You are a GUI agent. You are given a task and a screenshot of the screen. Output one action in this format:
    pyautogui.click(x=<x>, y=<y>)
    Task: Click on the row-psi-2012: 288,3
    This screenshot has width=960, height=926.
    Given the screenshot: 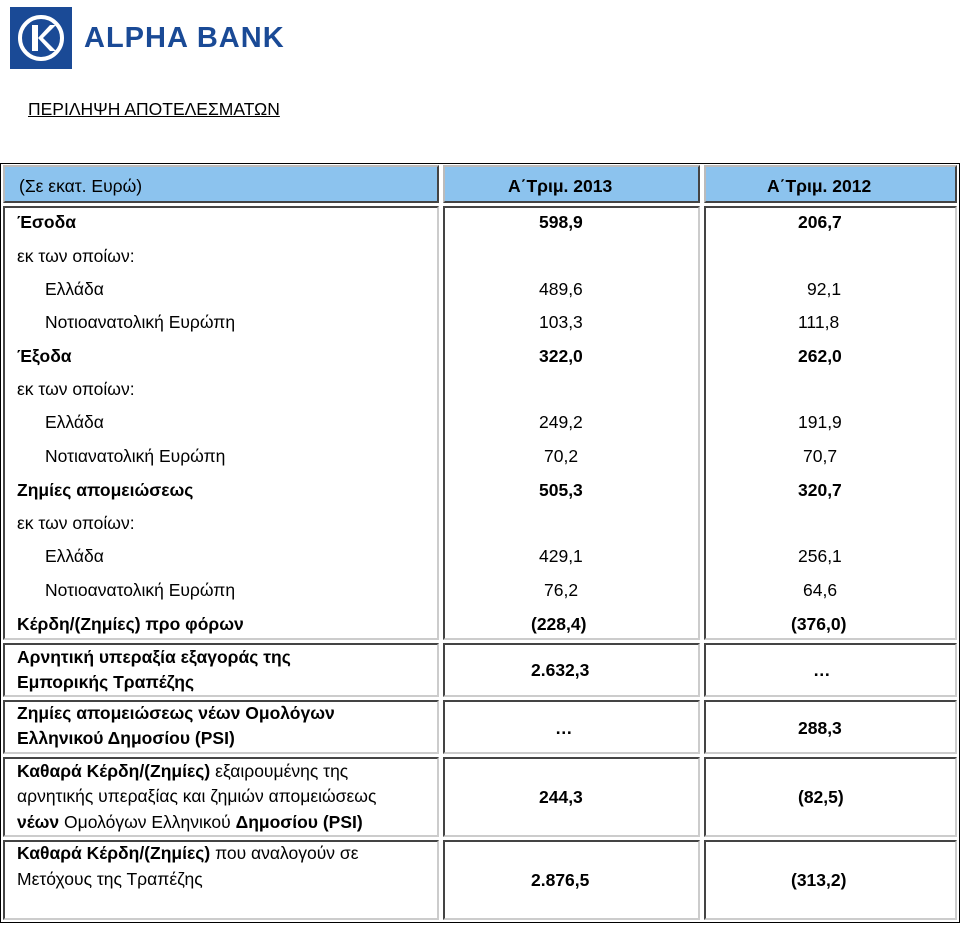 What is the action you would take?
    pyautogui.click(x=820, y=728)
    